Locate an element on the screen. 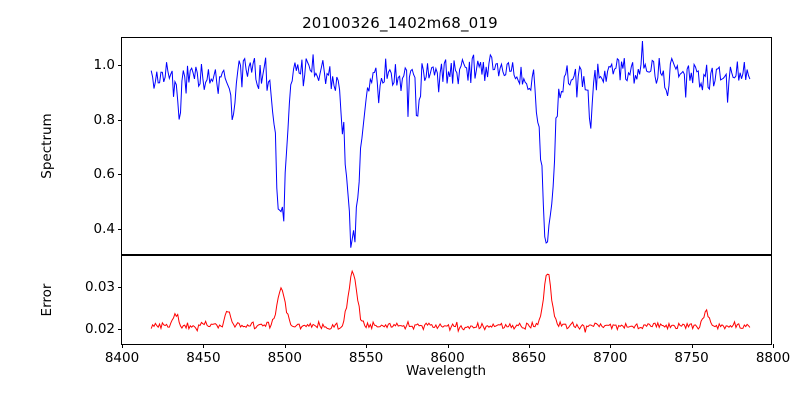  error-y-axis-label: Error is located at coordinates (47, 300).